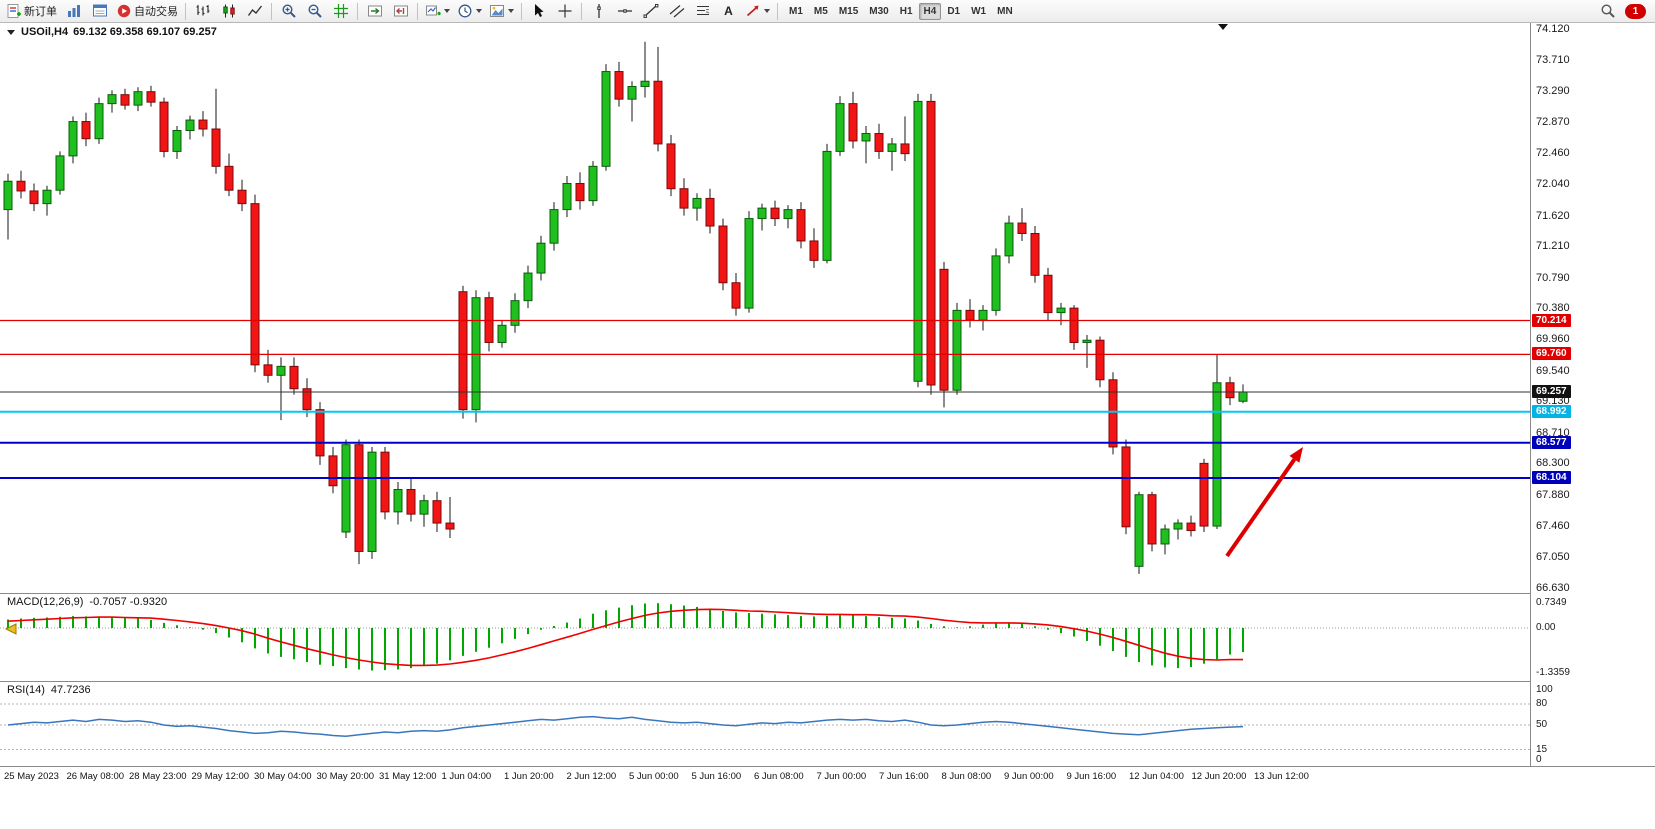  What do you see at coordinates (827, 807) in the screenshot?
I see `window-bottom` at bounding box center [827, 807].